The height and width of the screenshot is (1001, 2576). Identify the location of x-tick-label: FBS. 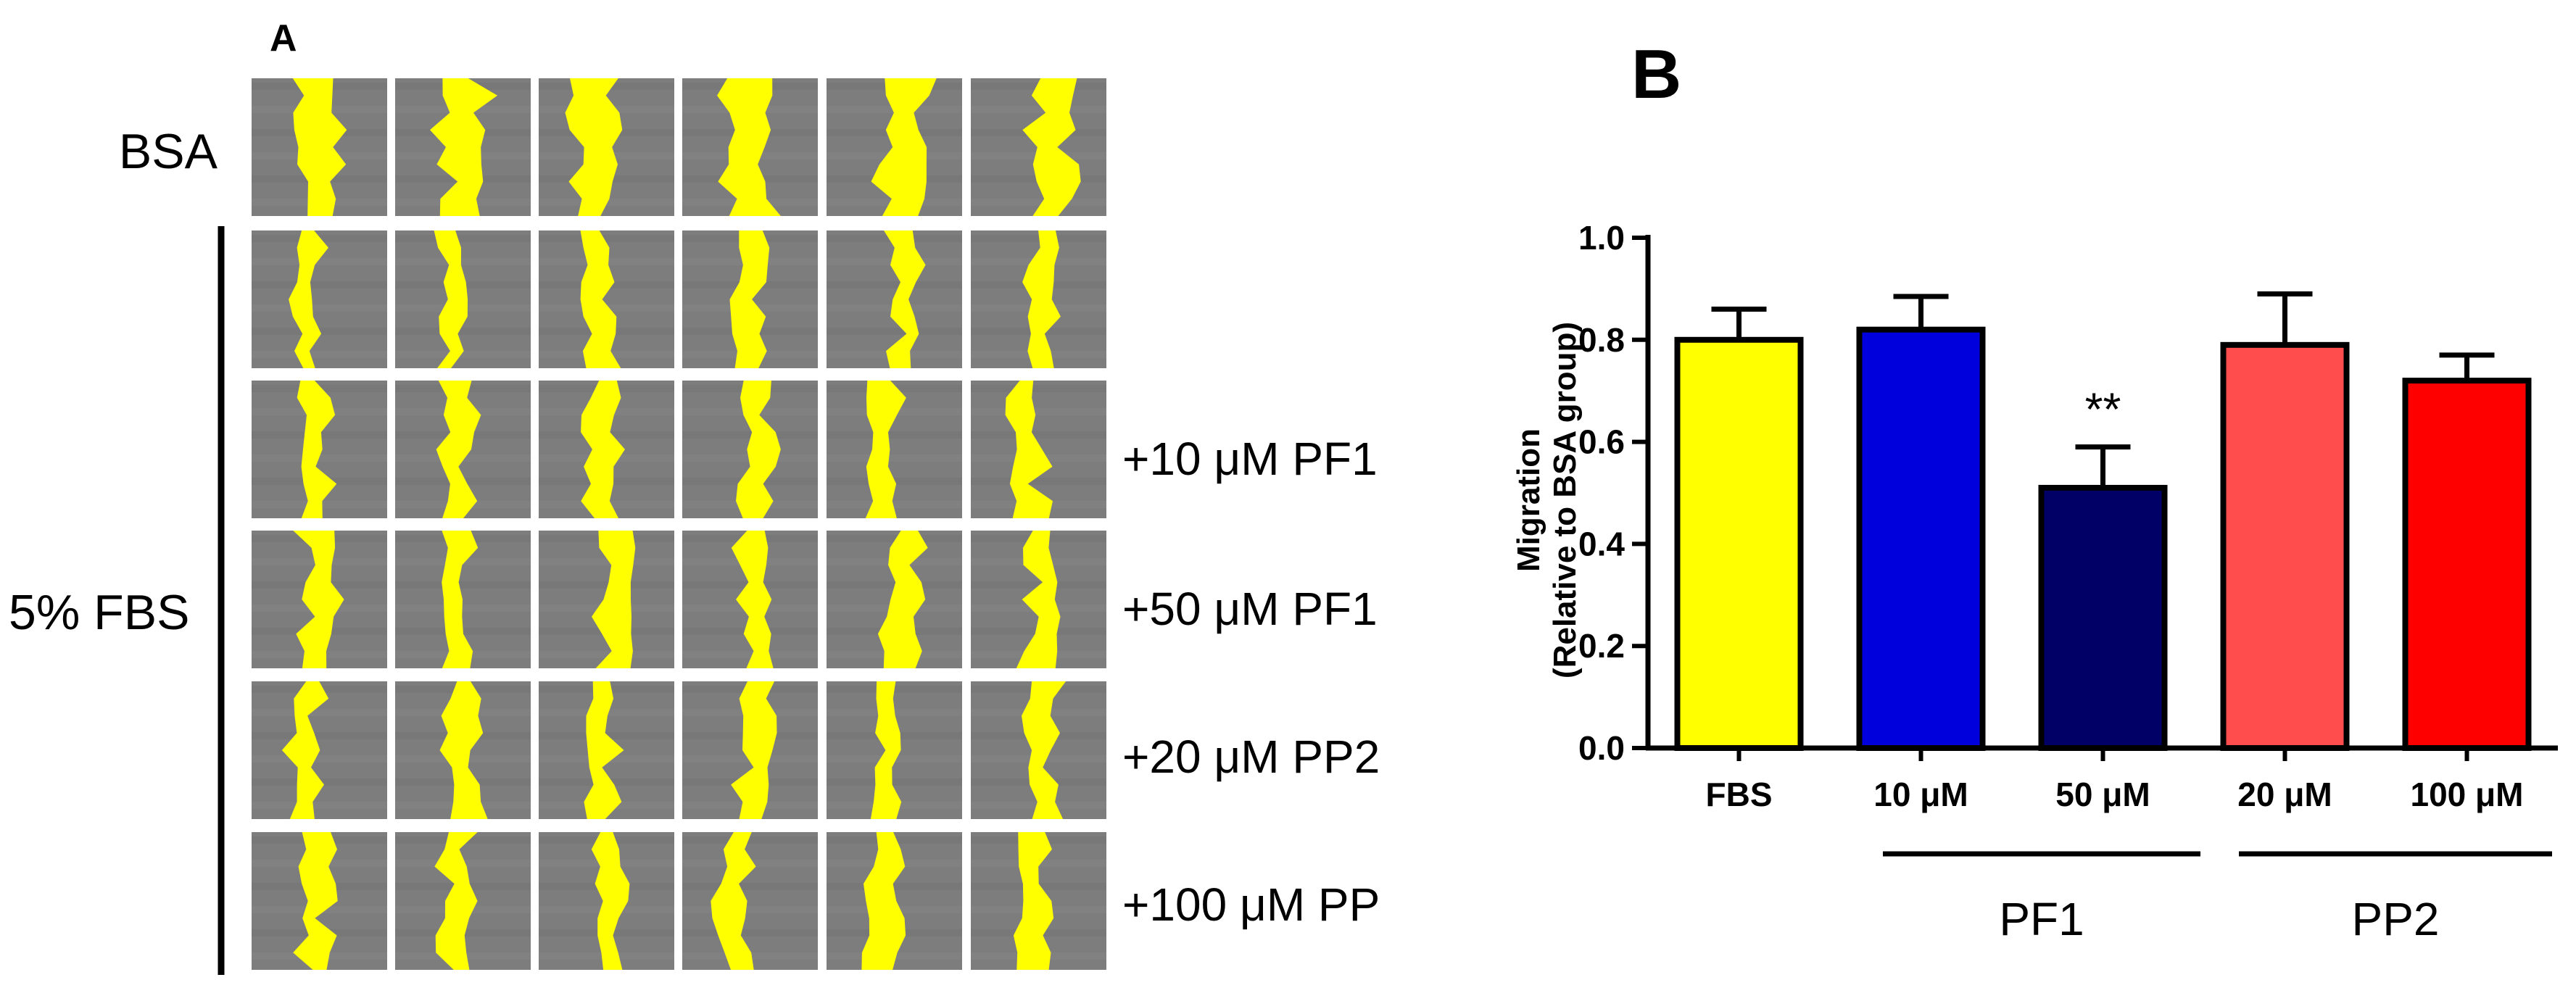
(1740, 794).